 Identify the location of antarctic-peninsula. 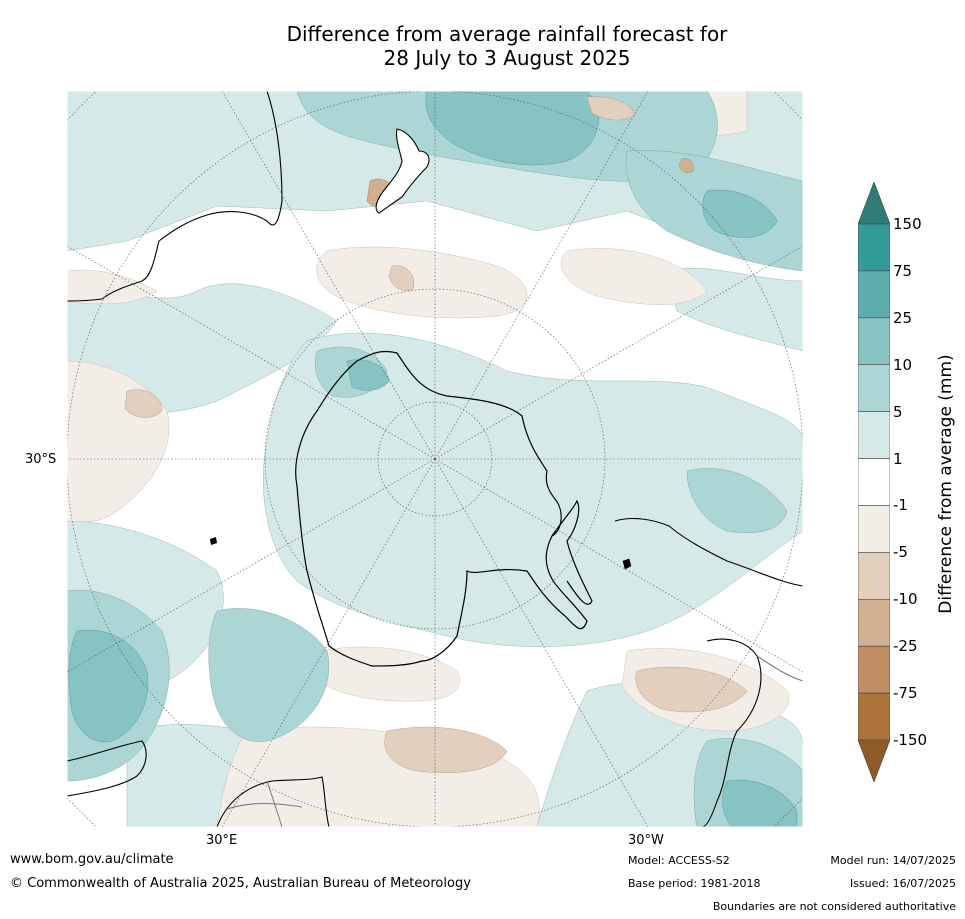
(572, 552).